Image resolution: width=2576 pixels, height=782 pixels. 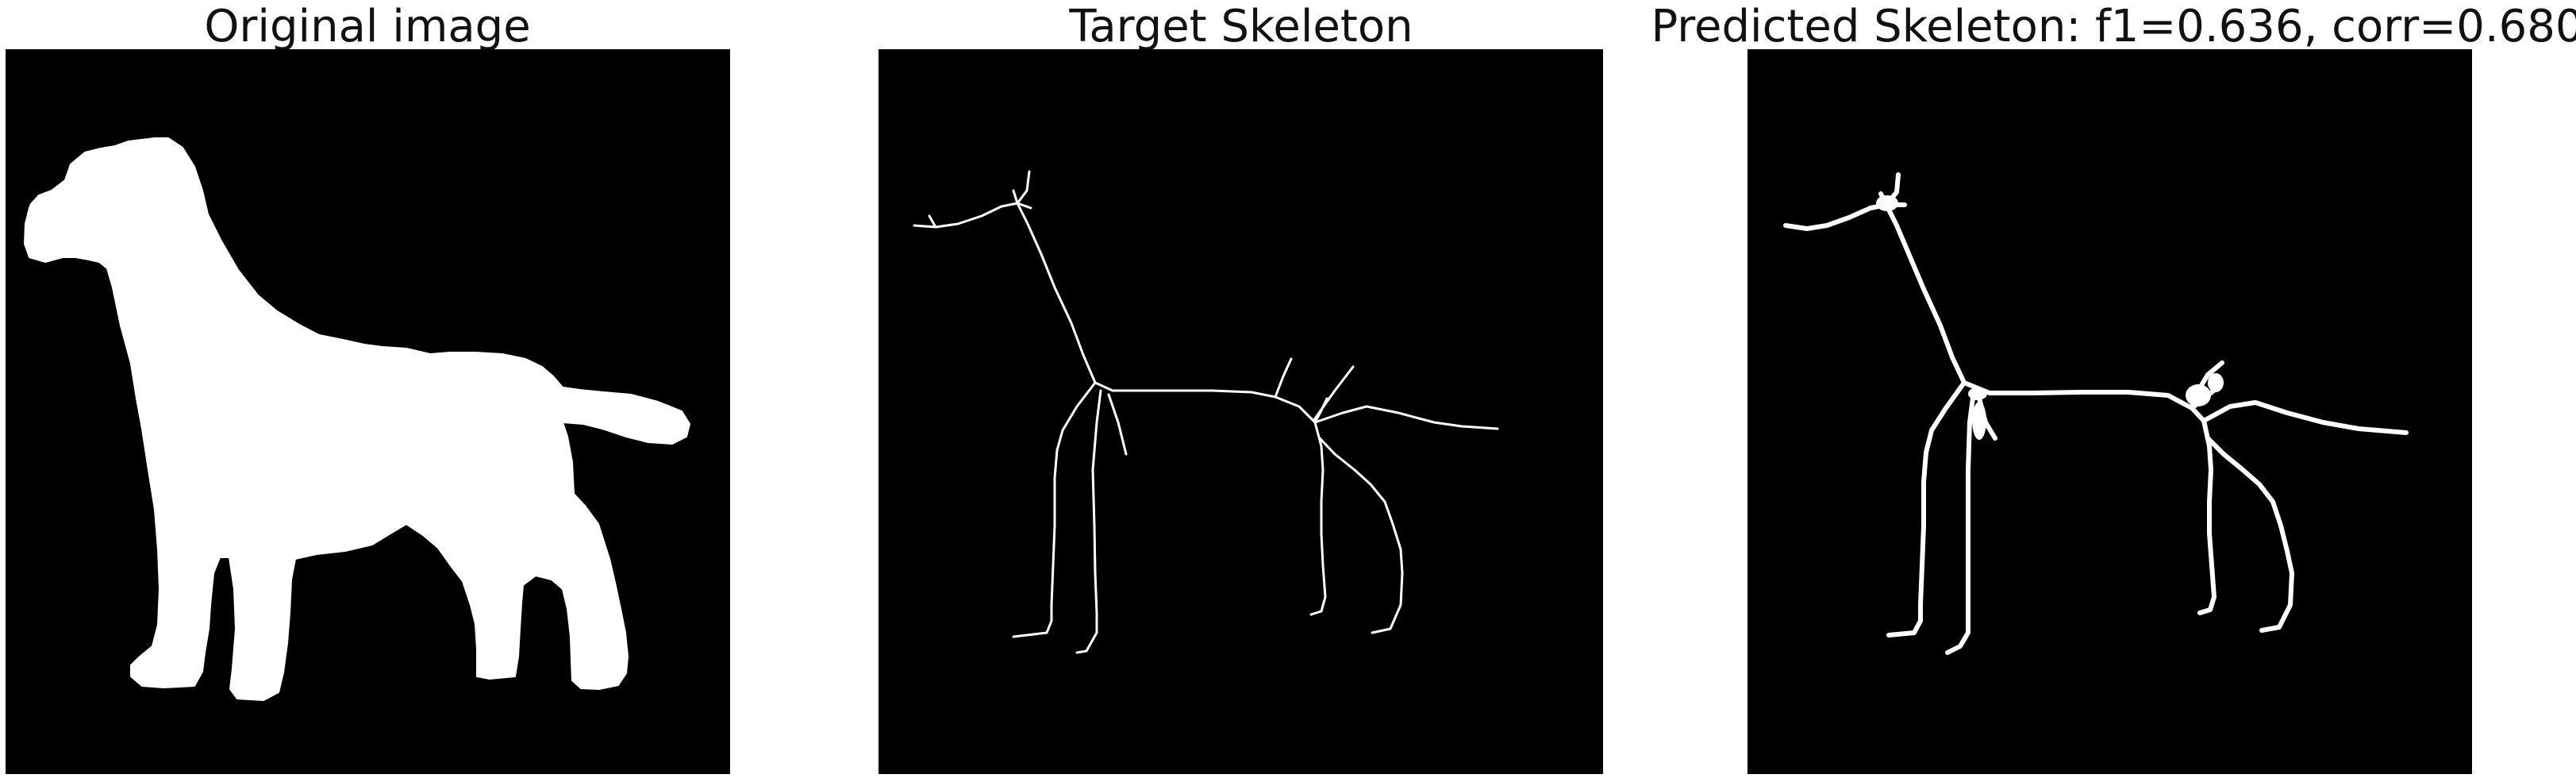 I want to click on hip-blob, so click(x=2198, y=395).